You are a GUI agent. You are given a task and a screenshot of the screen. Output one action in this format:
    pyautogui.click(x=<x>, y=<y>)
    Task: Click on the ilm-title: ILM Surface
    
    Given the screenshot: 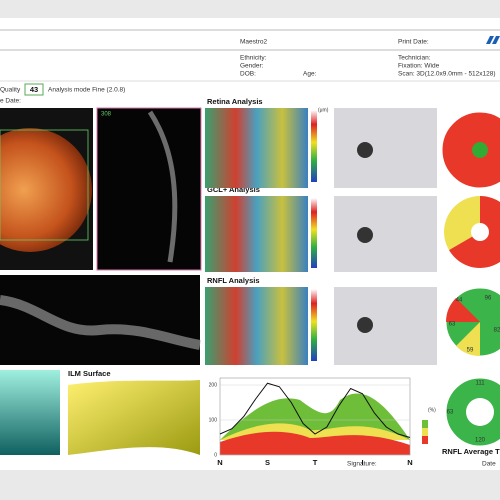 What is the action you would take?
    pyautogui.click(x=89, y=373)
    